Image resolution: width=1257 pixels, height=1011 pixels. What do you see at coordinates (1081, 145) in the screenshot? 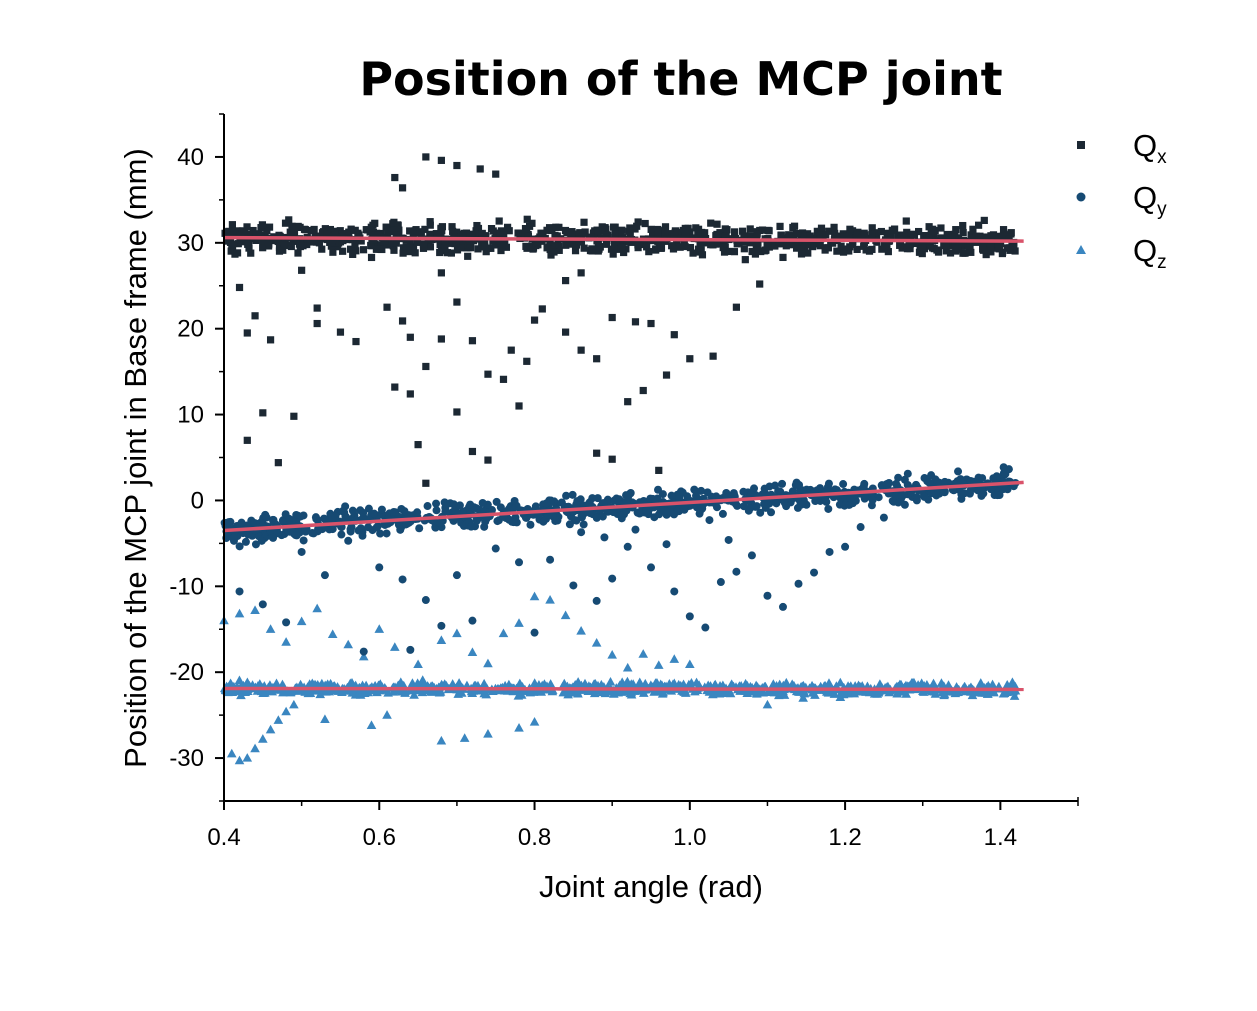
I see `legend-marker` at bounding box center [1081, 145].